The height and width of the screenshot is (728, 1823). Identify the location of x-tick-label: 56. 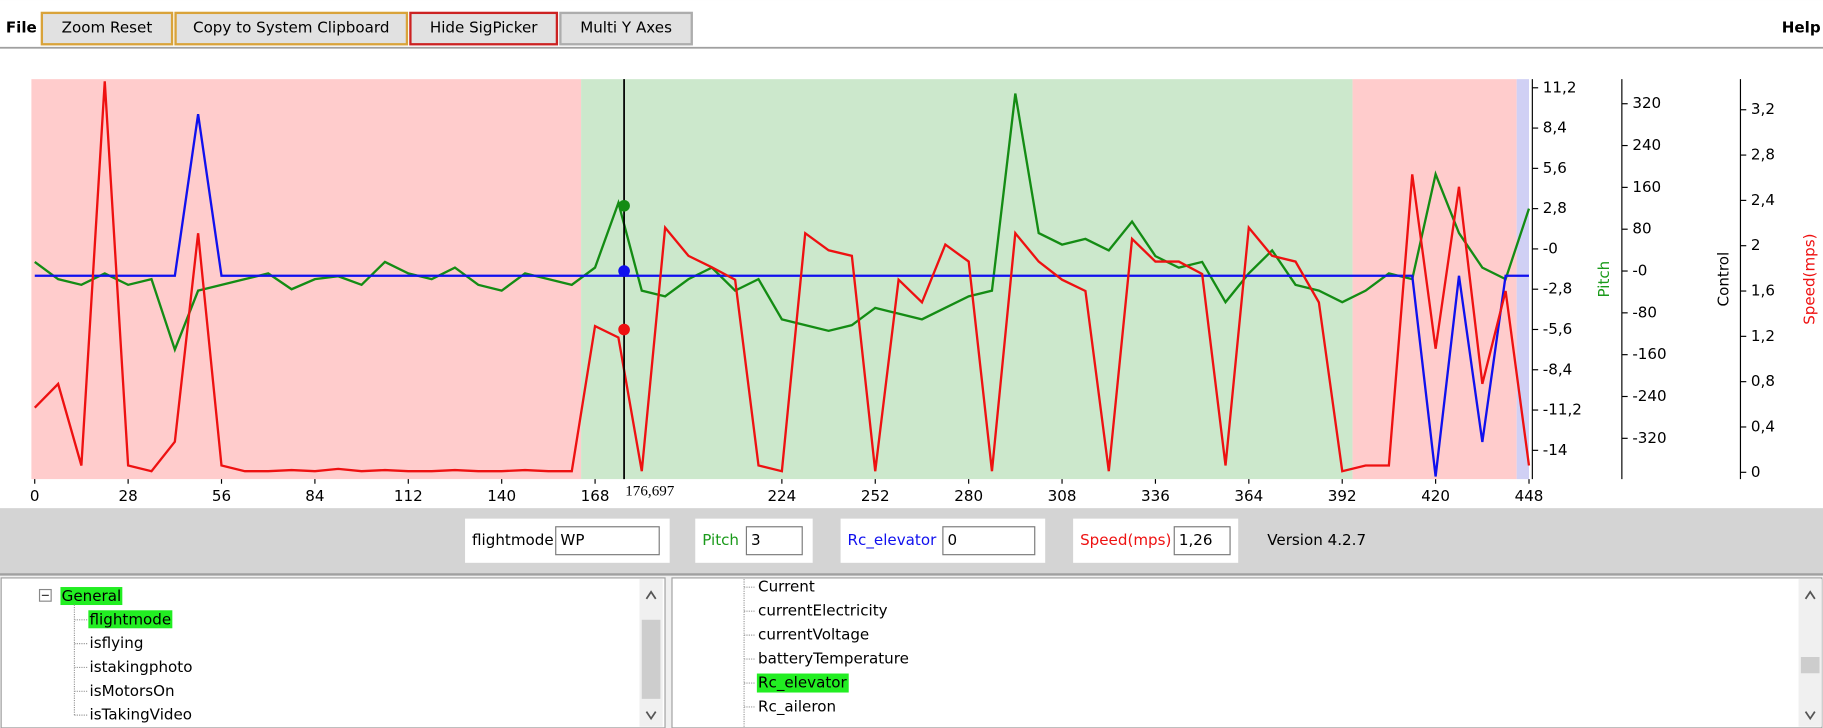
(221, 496).